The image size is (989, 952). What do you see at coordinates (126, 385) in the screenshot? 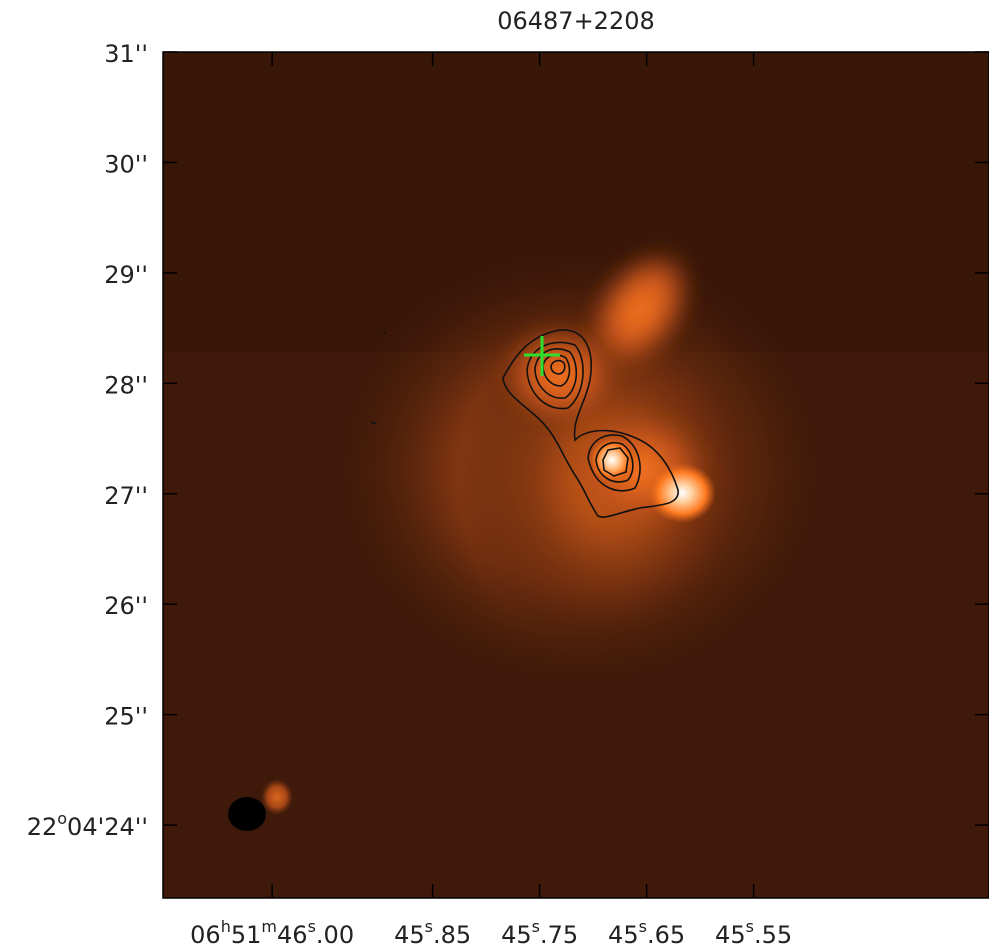
I see `y-tick-label: 28''` at bounding box center [126, 385].